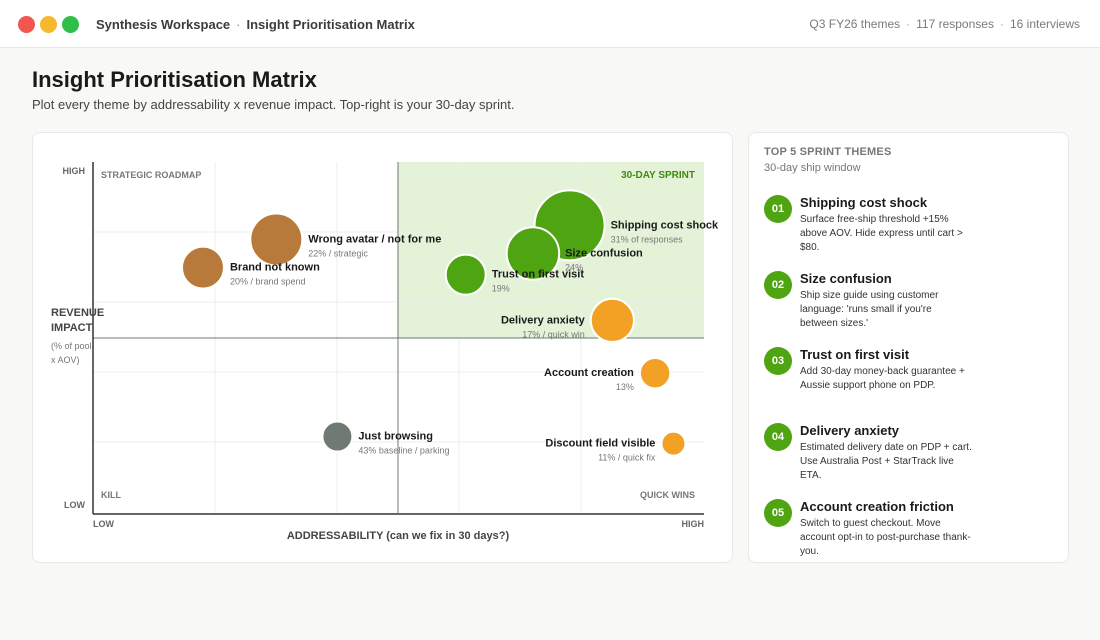 The width and height of the screenshot is (1100, 640). What do you see at coordinates (1044, 24) in the screenshot?
I see `meta-interviews: 16 interviews` at bounding box center [1044, 24].